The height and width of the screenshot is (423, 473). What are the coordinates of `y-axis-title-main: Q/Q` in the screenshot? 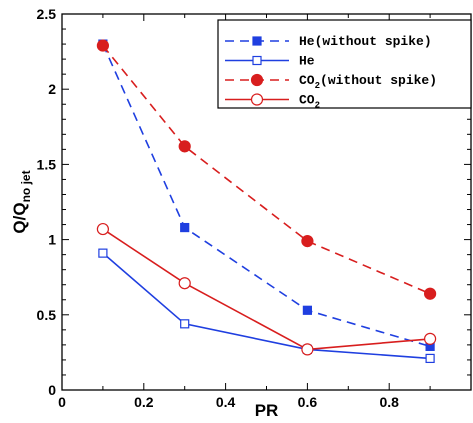 It's located at (19, 217).